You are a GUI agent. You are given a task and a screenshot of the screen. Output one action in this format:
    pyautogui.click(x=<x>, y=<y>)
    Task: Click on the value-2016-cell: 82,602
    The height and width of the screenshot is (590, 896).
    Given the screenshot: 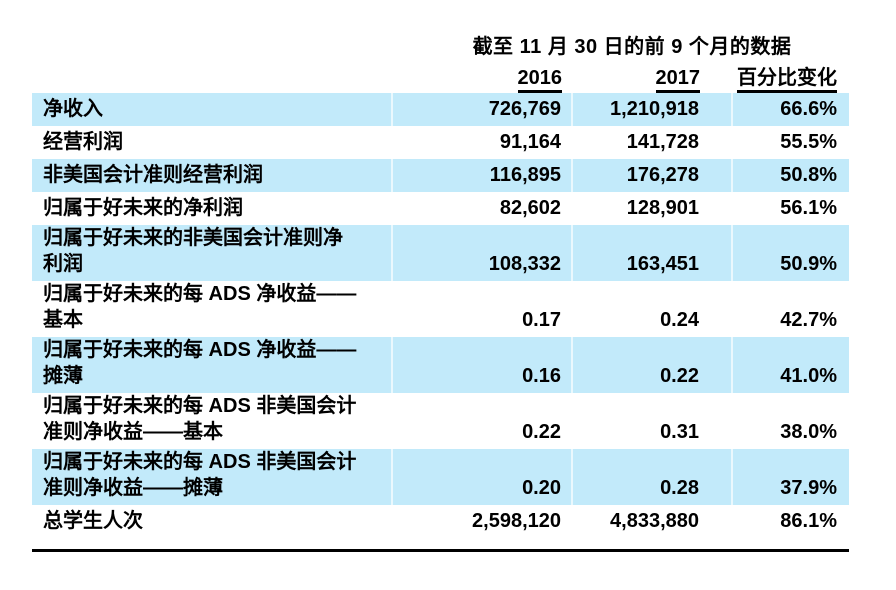 What is the action you would take?
    pyautogui.click(x=530, y=208)
    